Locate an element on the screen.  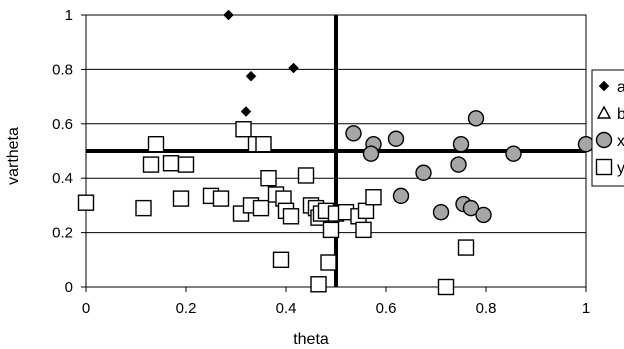
legend-label-a: a is located at coordinates (620, 87).